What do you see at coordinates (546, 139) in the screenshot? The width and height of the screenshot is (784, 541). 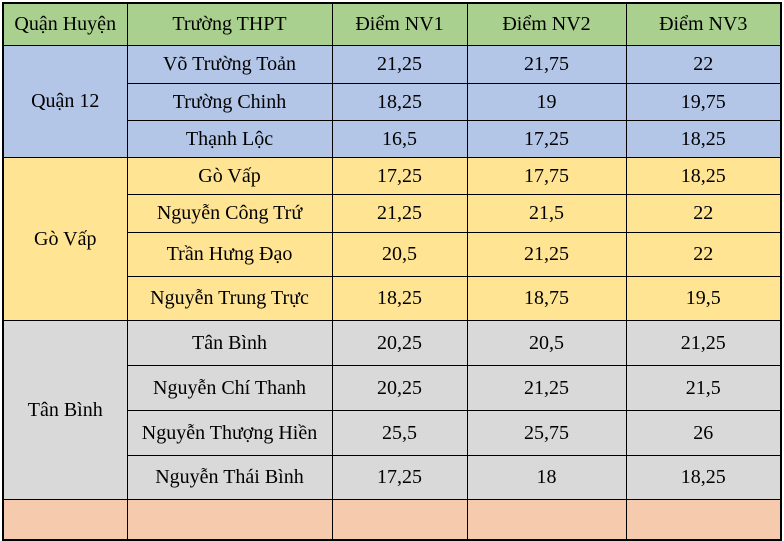 I see `score-nv2-cell: 17,25` at bounding box center [546, 139].